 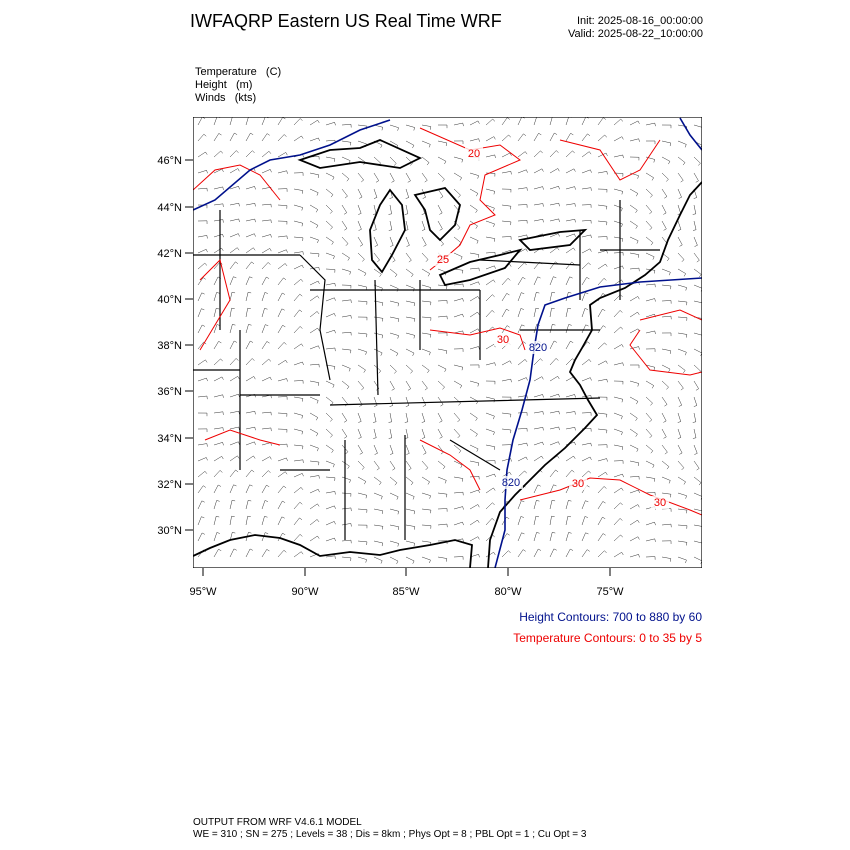 I want to click on height-legend: Height Contours: 700 to 880 by 60, so click(x=610, y=617).